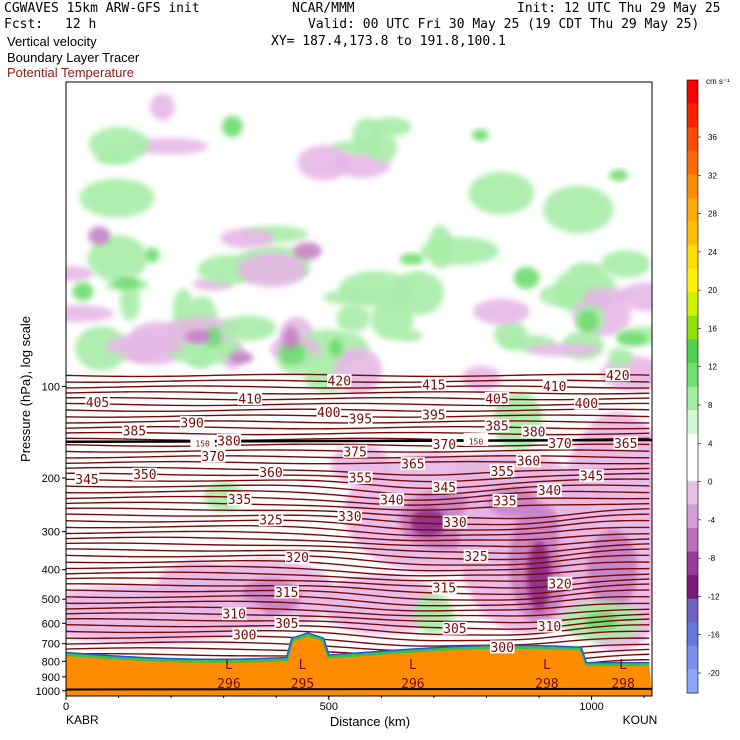  What do you see at coordinates (444, 589) in the screenshot?
I see `theta-label: 315` at bounding box center [444, 589].